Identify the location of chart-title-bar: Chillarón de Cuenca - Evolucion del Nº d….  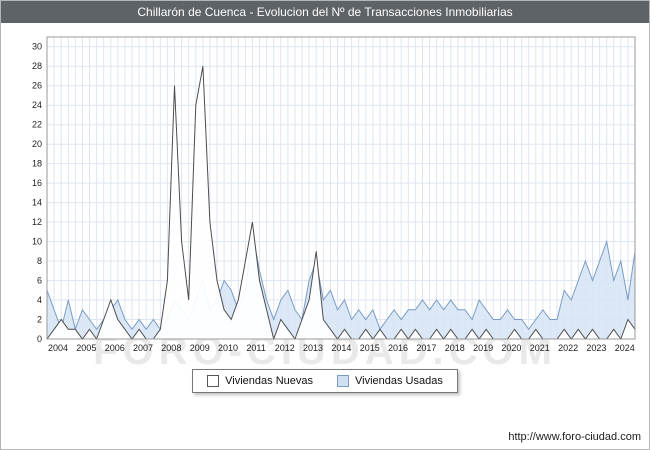
(325, 12).